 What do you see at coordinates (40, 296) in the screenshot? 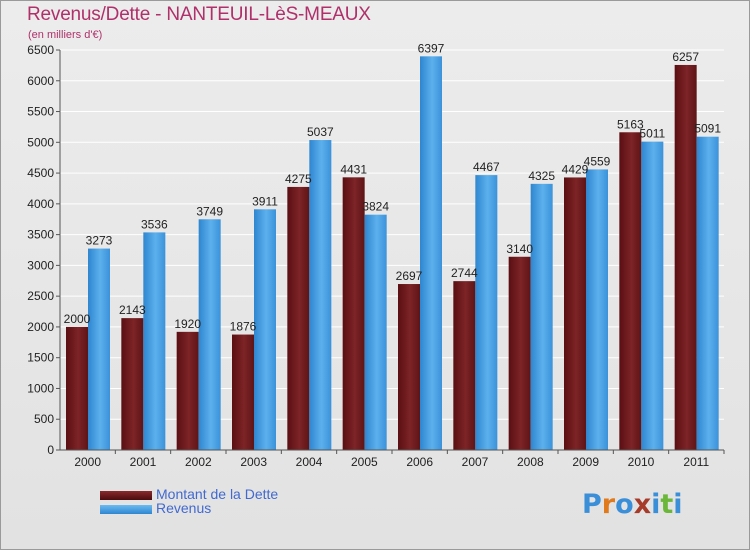
I see `y-tick-label: 2500` at bounding box center [40, 296].